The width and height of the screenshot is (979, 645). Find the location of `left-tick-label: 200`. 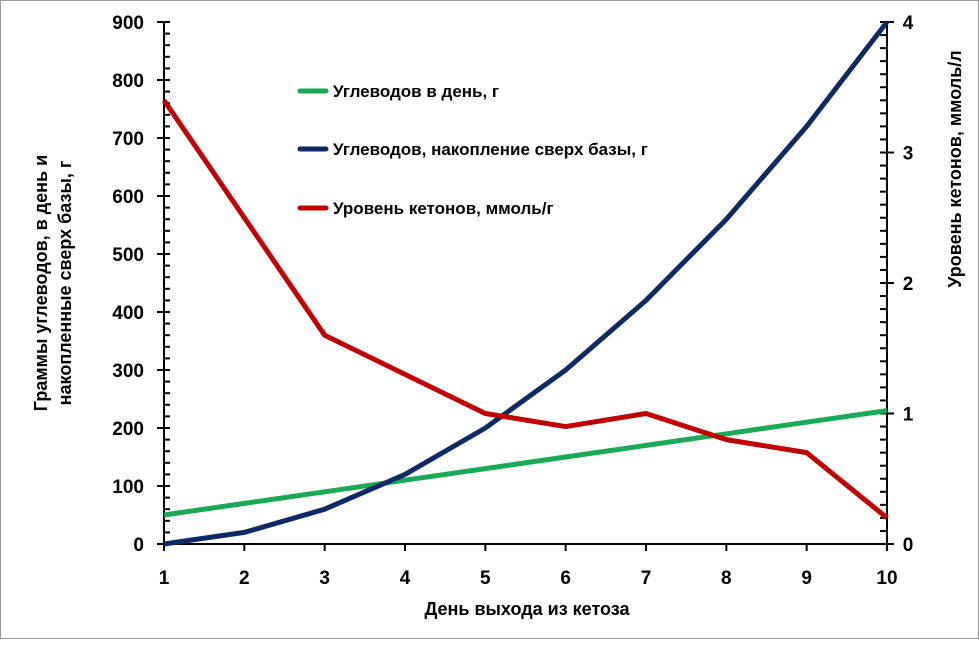

left-tick-label: 200 is located at coordinates (128, 429).